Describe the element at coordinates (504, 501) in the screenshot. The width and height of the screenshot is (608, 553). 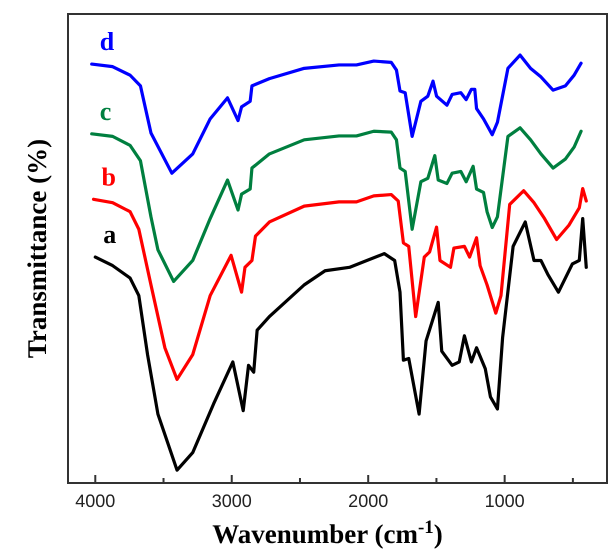
I see `x-tick-label: 1000` at that location.